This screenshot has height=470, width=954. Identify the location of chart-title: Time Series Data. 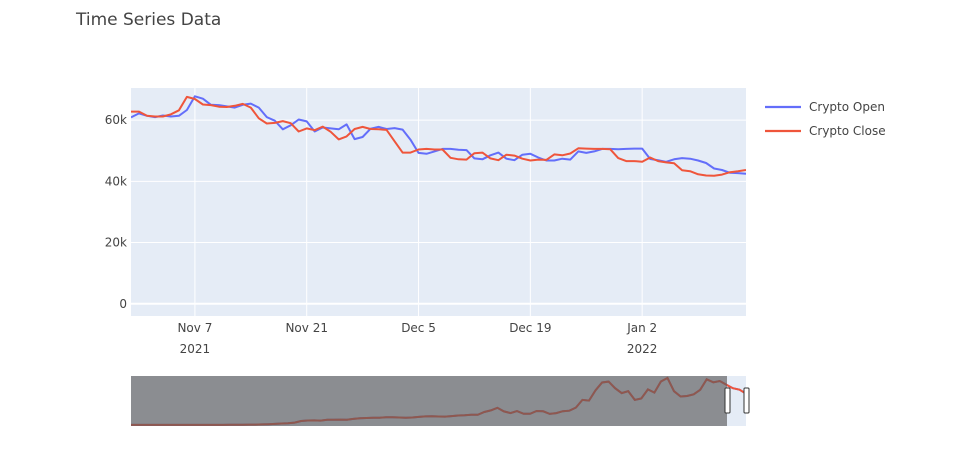
(148, 20).